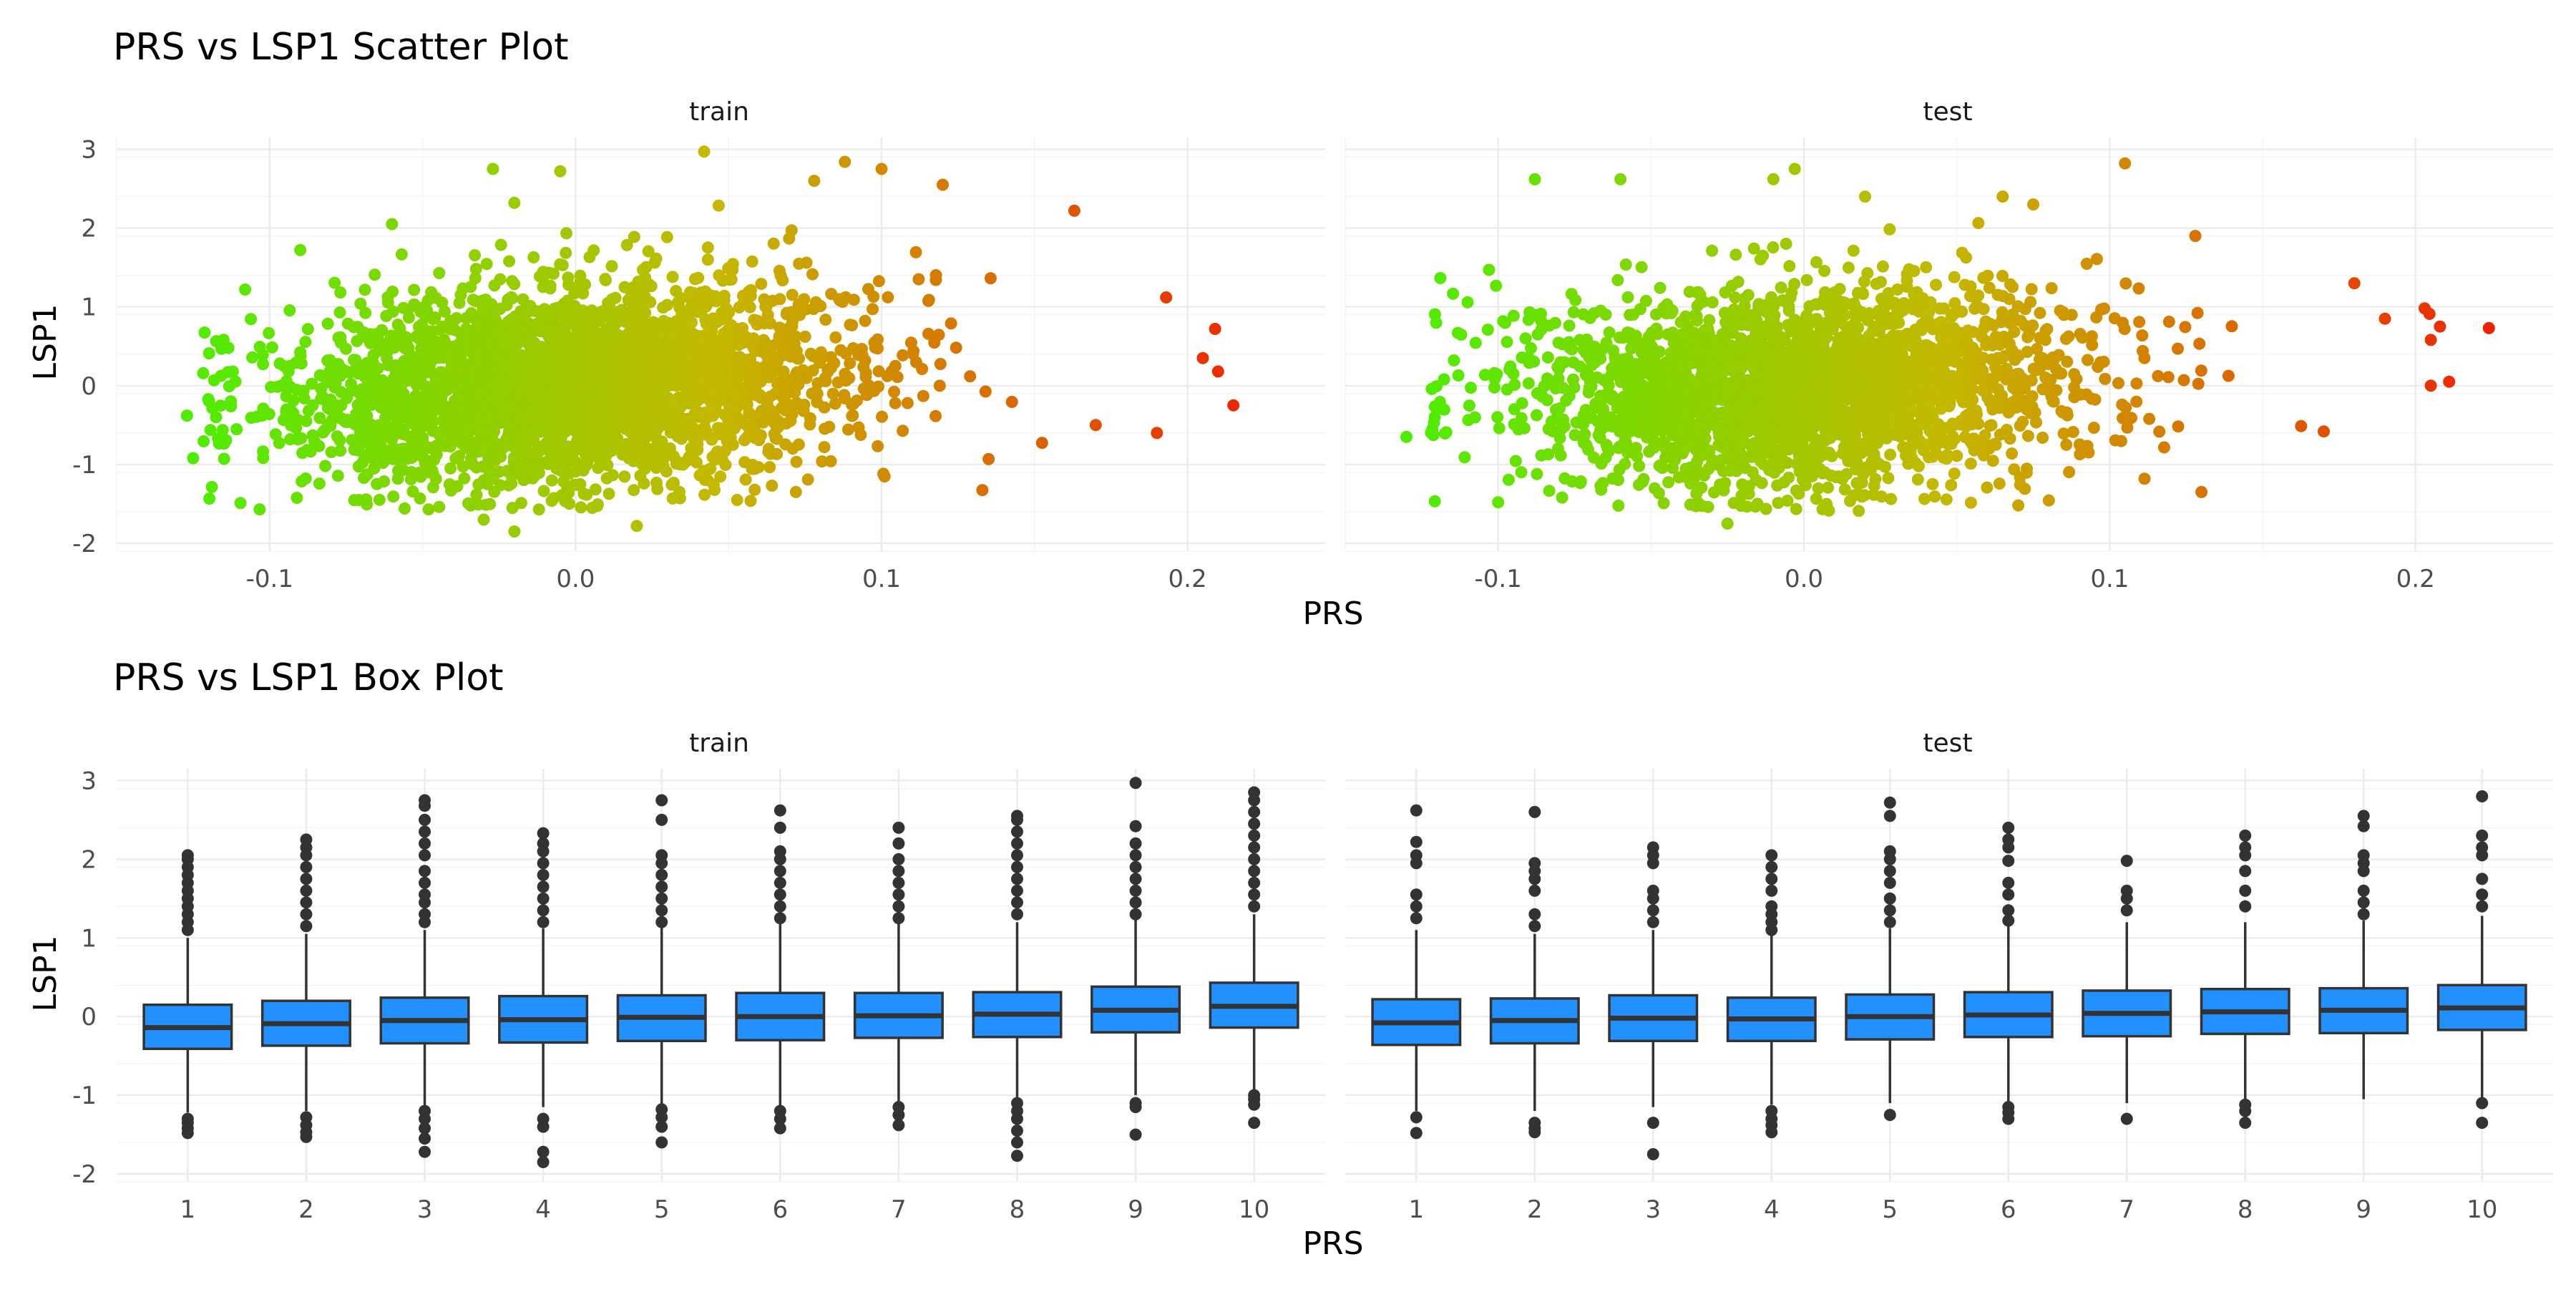 This screenshot has height=1292, width=2576. Describe the element at coordinates (89, 386) in the screenshot. I see `scatter-y-tick-label: 0` at that location.